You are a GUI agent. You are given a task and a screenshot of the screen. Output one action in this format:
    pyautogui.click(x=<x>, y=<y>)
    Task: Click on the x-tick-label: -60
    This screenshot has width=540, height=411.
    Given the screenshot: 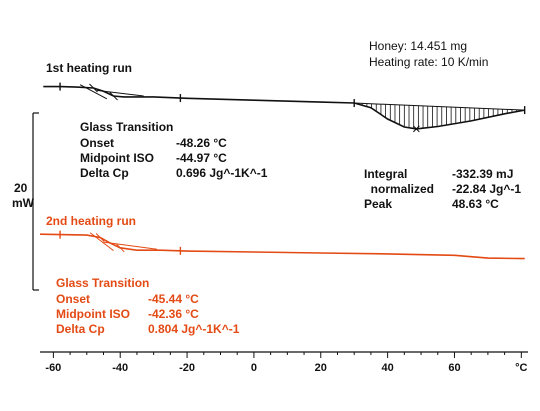 What is the action you would take?
    pyautogui.click(x=53, y=368)
    